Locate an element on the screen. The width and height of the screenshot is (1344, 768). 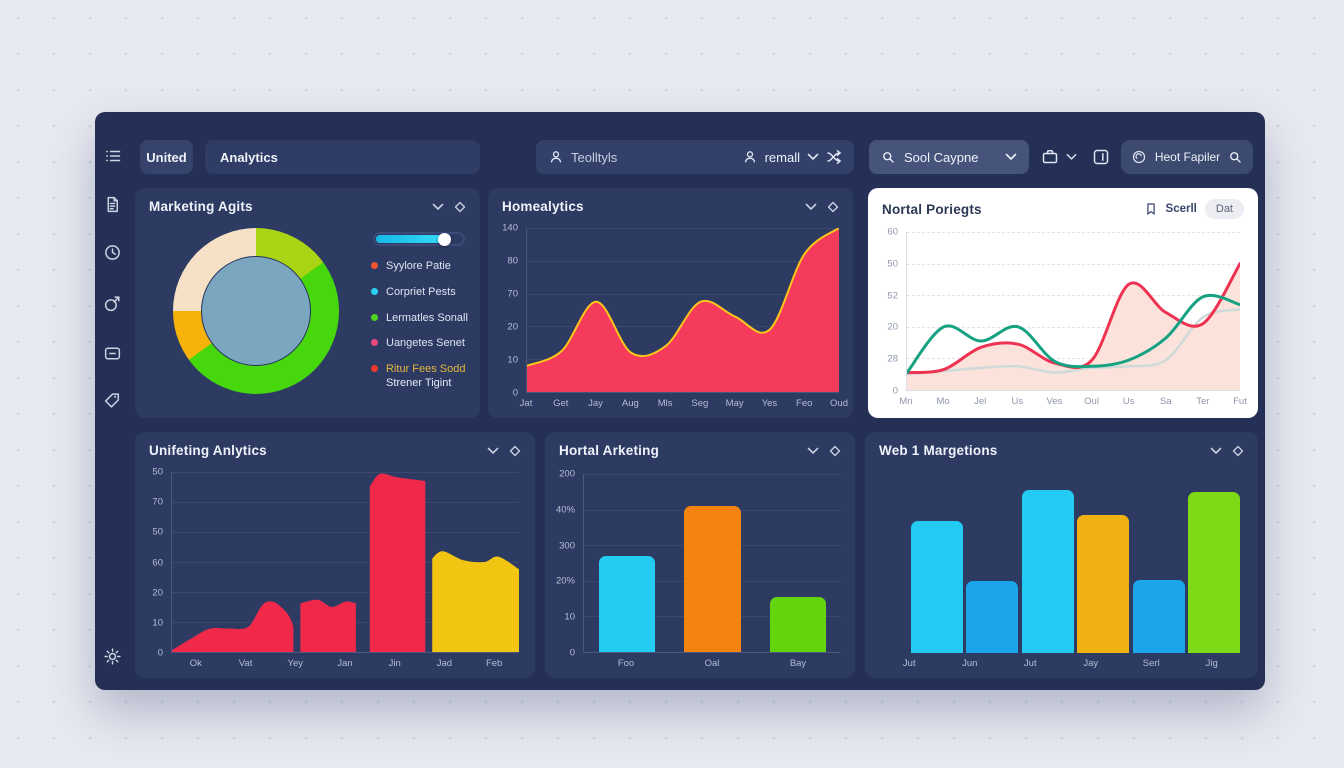
analytics-input: Analytics is located at coordinates (342, 157).